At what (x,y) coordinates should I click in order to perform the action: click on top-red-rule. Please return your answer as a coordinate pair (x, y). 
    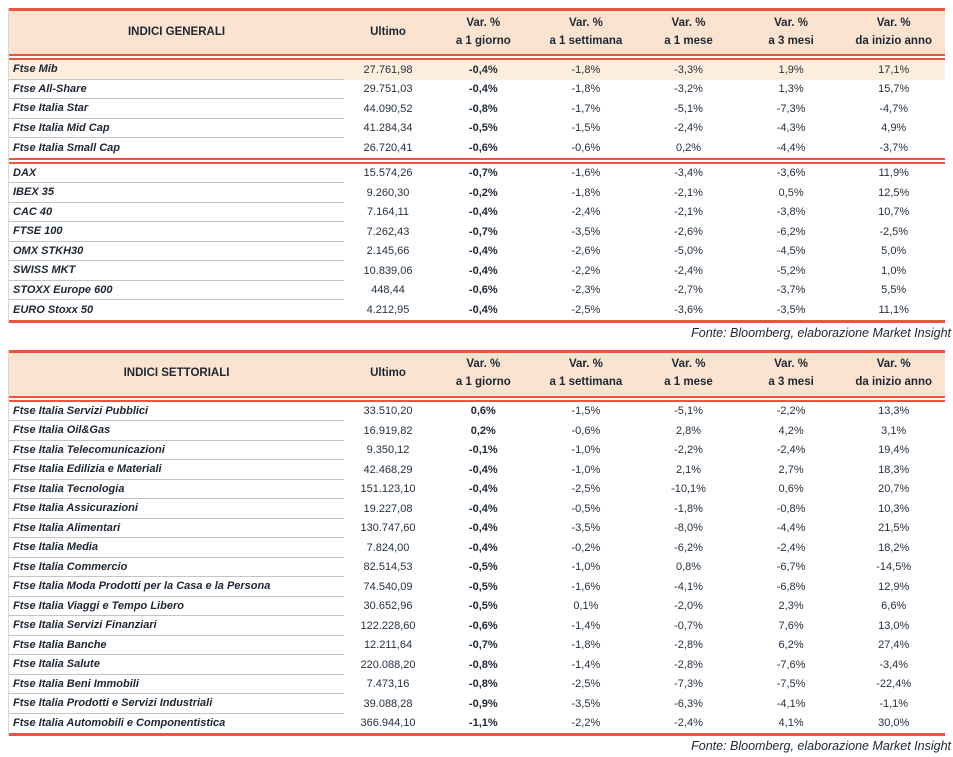
    Looking at the image, I should click on (477, 9).